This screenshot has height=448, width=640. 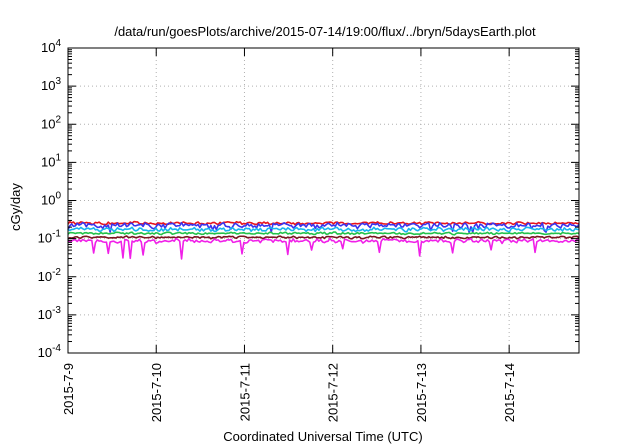 I want to click on x-axis-label: Coordinated Universal Time (UTC), so click(x=322, y=436).